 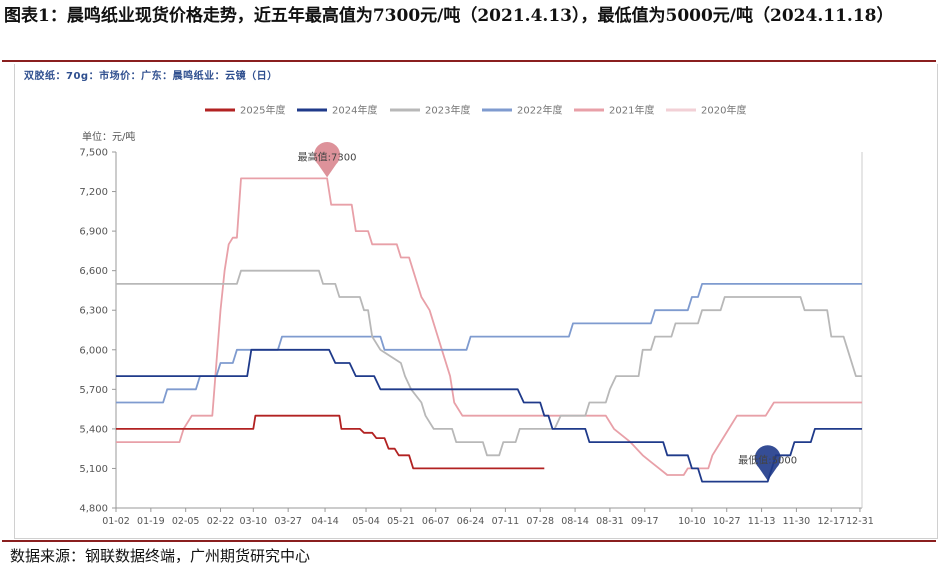 I want to click on bottom-rule, so click(x=469, y=541).